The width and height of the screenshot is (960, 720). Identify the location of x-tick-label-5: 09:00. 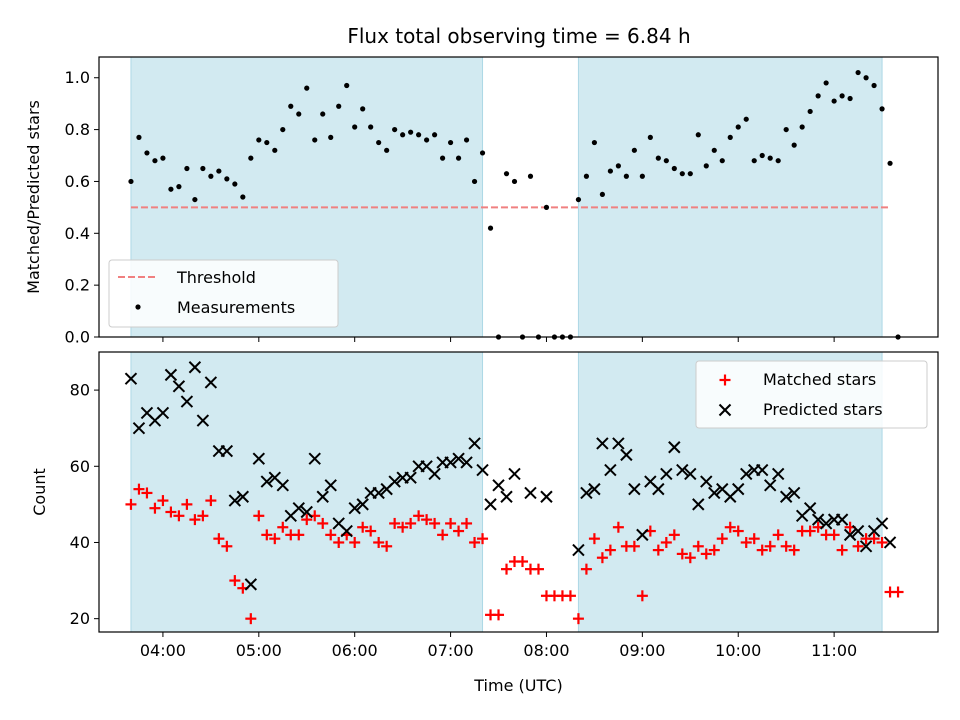
(642, 650).